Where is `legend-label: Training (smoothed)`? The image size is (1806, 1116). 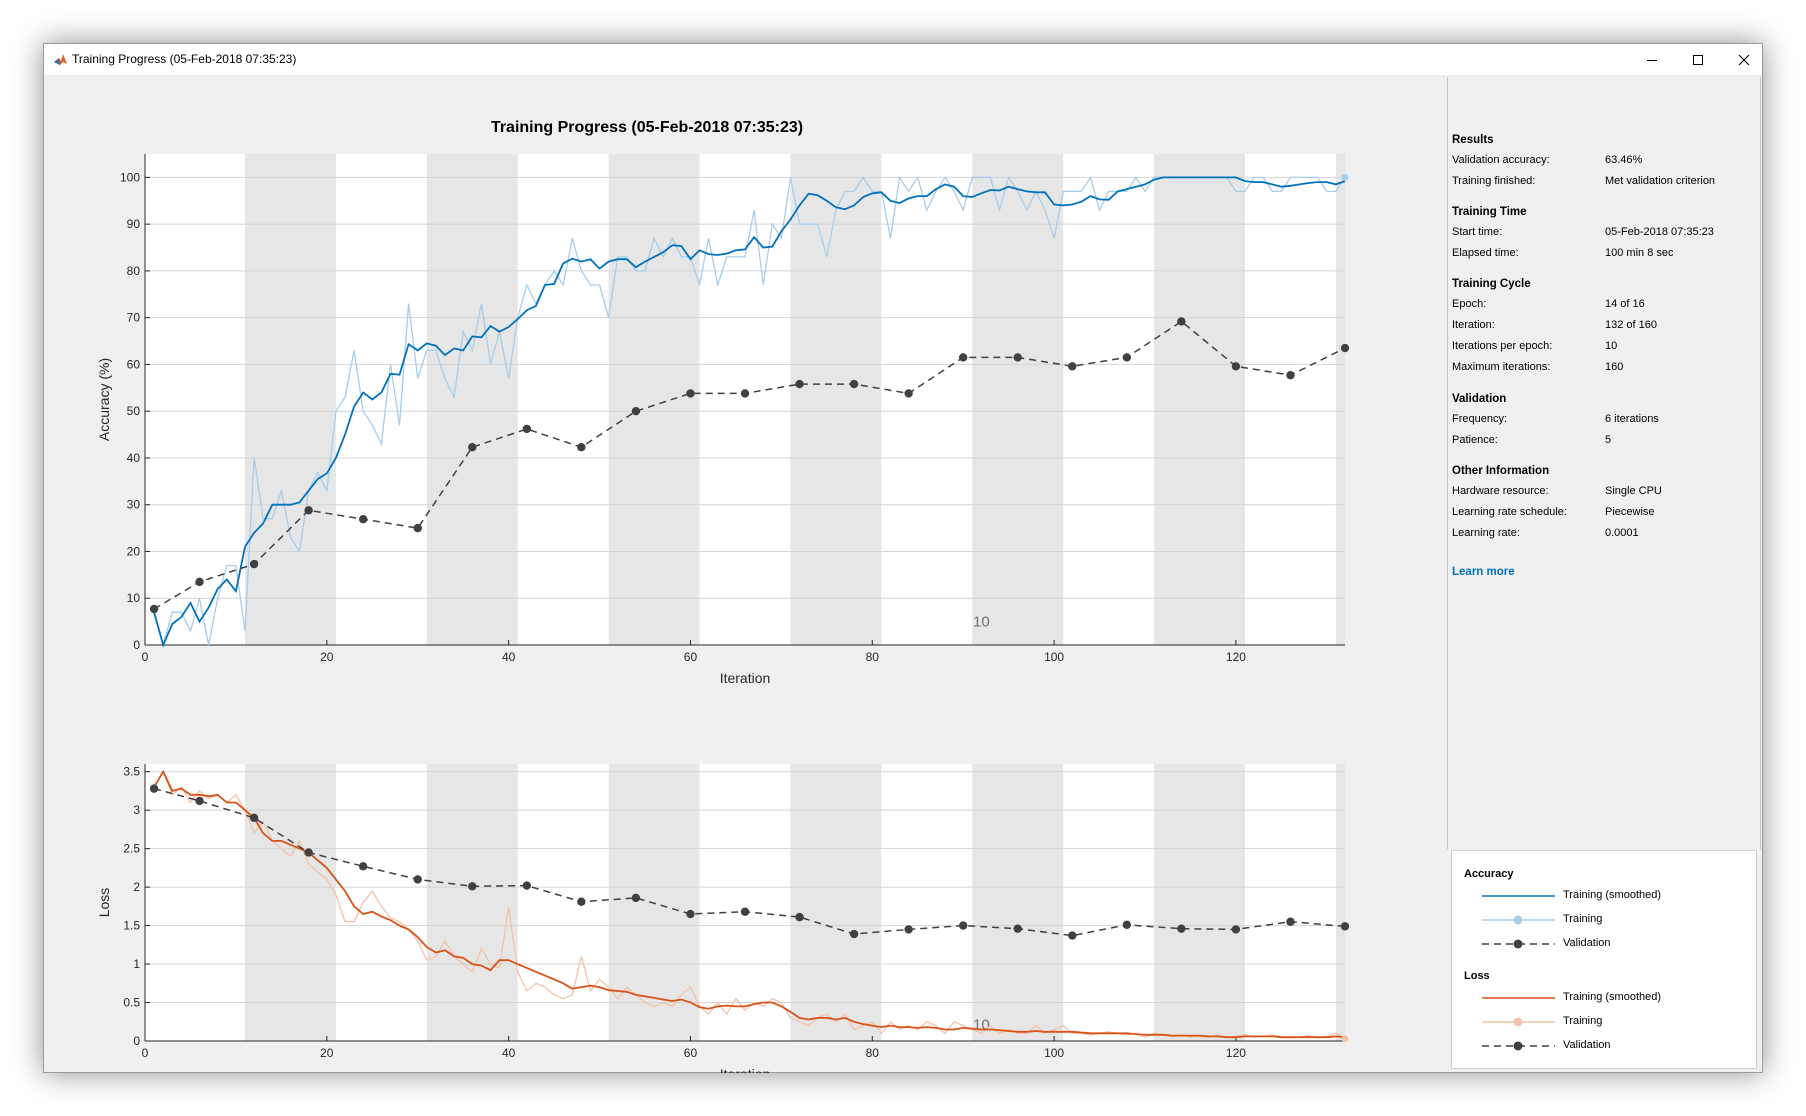
legend-label: Training (smoothed) is located at coordinates (1612, 997).